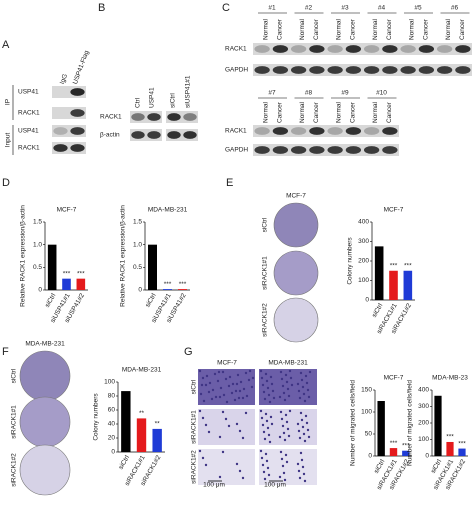 This screenshot has width=474, height=512. Describe the element at coordinates (350, 261) in the screenshot. I see `y-axis-label: Colony numbers` at that location.